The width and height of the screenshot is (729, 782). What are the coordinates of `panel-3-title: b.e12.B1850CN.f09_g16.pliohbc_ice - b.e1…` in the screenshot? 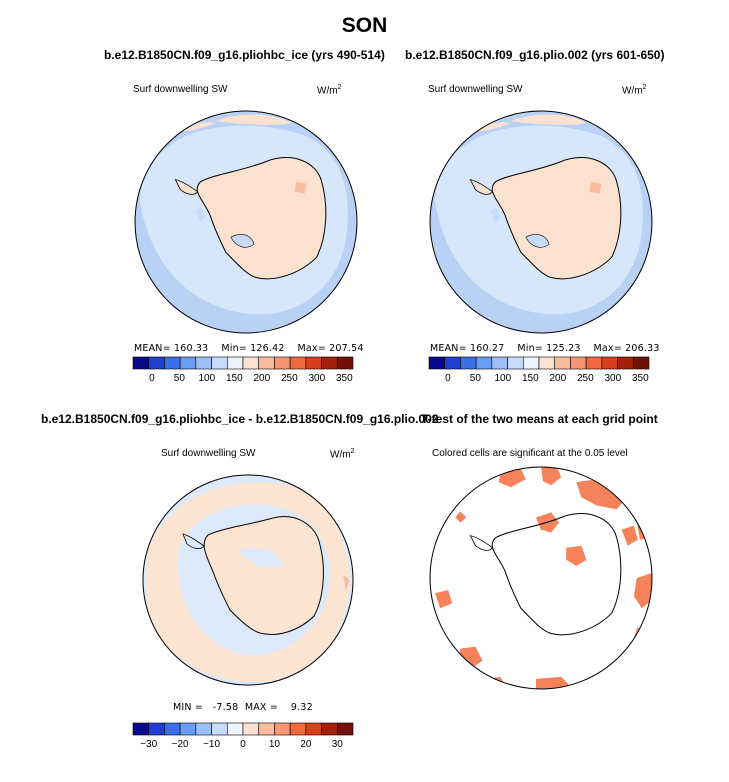 It's located at (240, 419).